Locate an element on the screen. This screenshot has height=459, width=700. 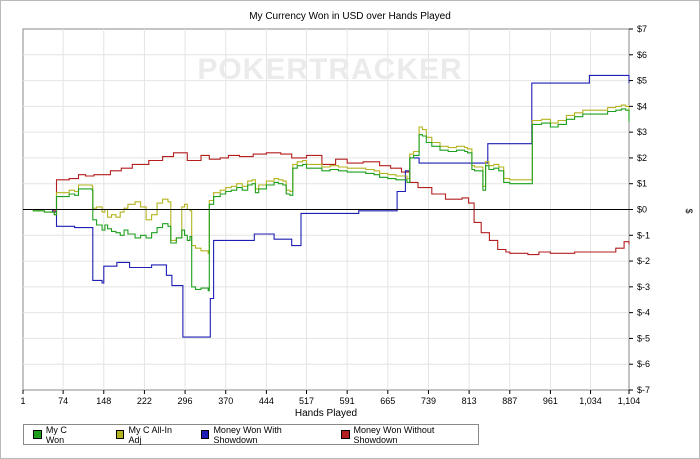
x-axis-label: Hands Played is located at coordinates (326, 413).